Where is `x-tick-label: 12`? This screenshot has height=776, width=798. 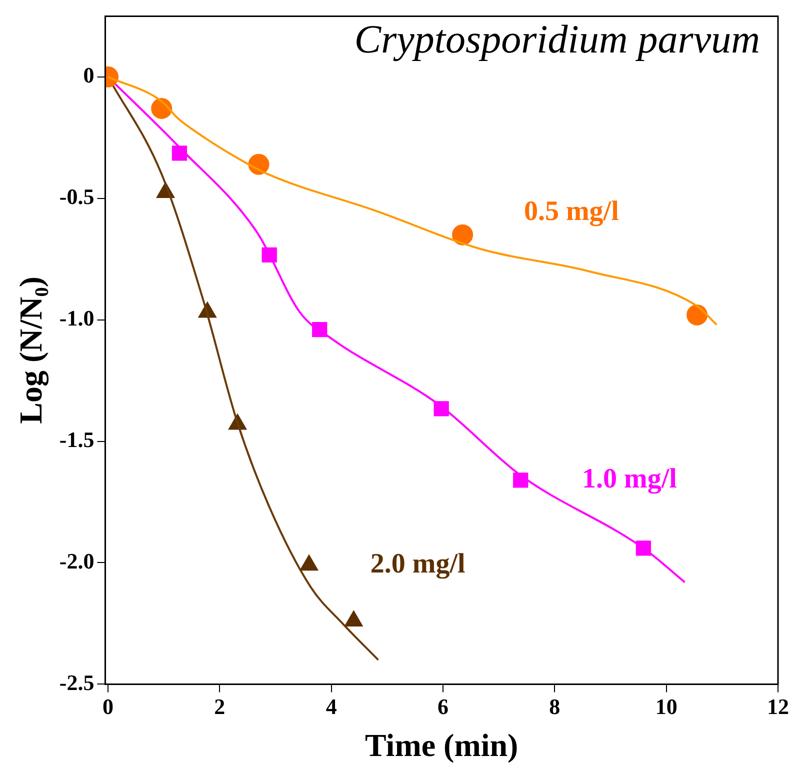
x-tick-label: 12 is located at coordinates (778, 707).